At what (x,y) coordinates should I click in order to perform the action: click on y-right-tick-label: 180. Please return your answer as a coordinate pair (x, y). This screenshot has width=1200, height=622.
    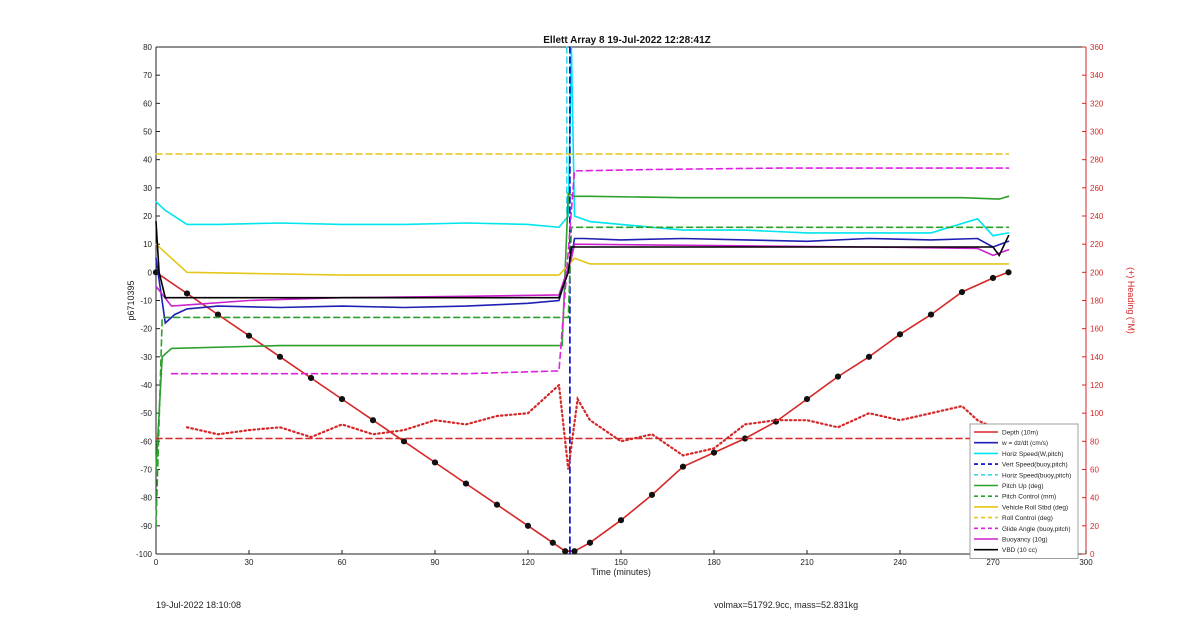
    Looking at the image, I should click on (1097, 301).